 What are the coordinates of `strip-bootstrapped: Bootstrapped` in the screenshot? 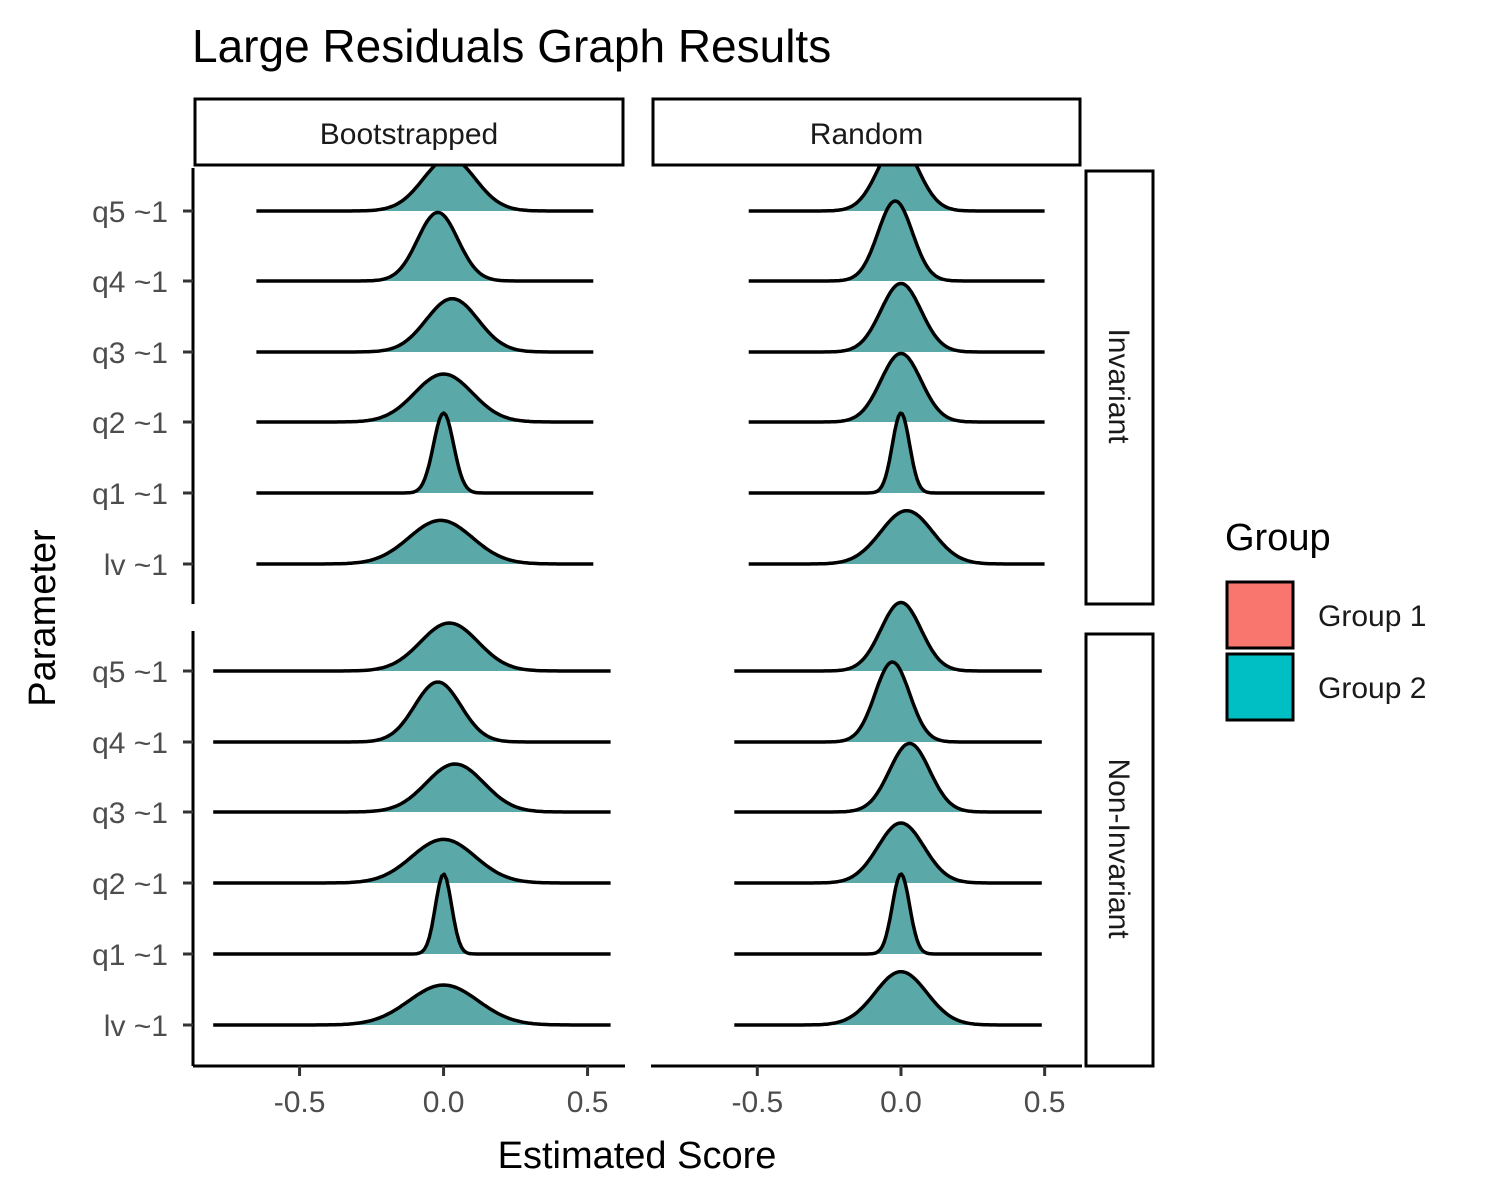 It's located at (409, 132).